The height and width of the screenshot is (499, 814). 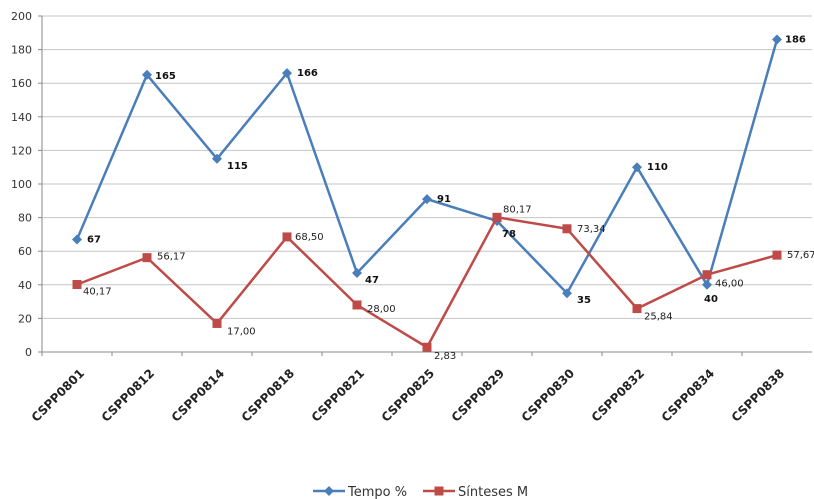 I want to click on x-tick-label: CSPP0829, so click(x=478, y=395).